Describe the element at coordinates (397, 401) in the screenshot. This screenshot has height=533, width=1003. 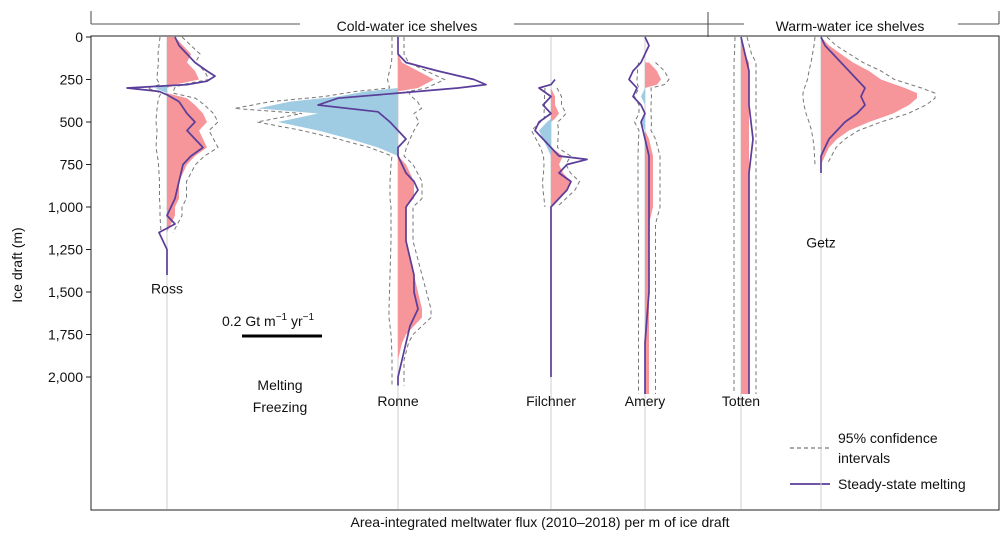
I see `ronne-label: Ronne` at that location.